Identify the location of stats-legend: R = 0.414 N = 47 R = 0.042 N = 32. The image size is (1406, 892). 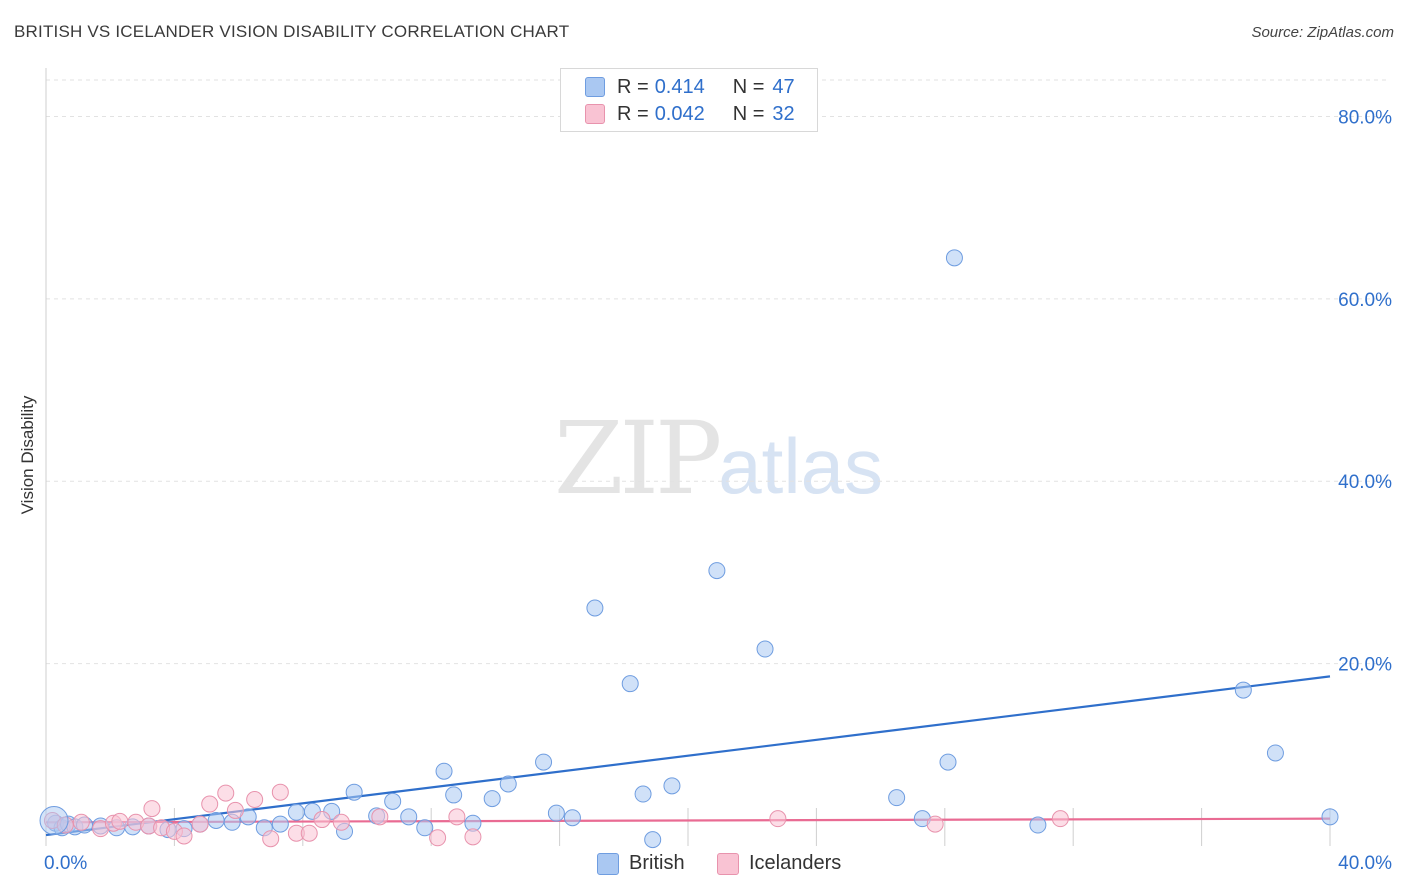
(689, 100).